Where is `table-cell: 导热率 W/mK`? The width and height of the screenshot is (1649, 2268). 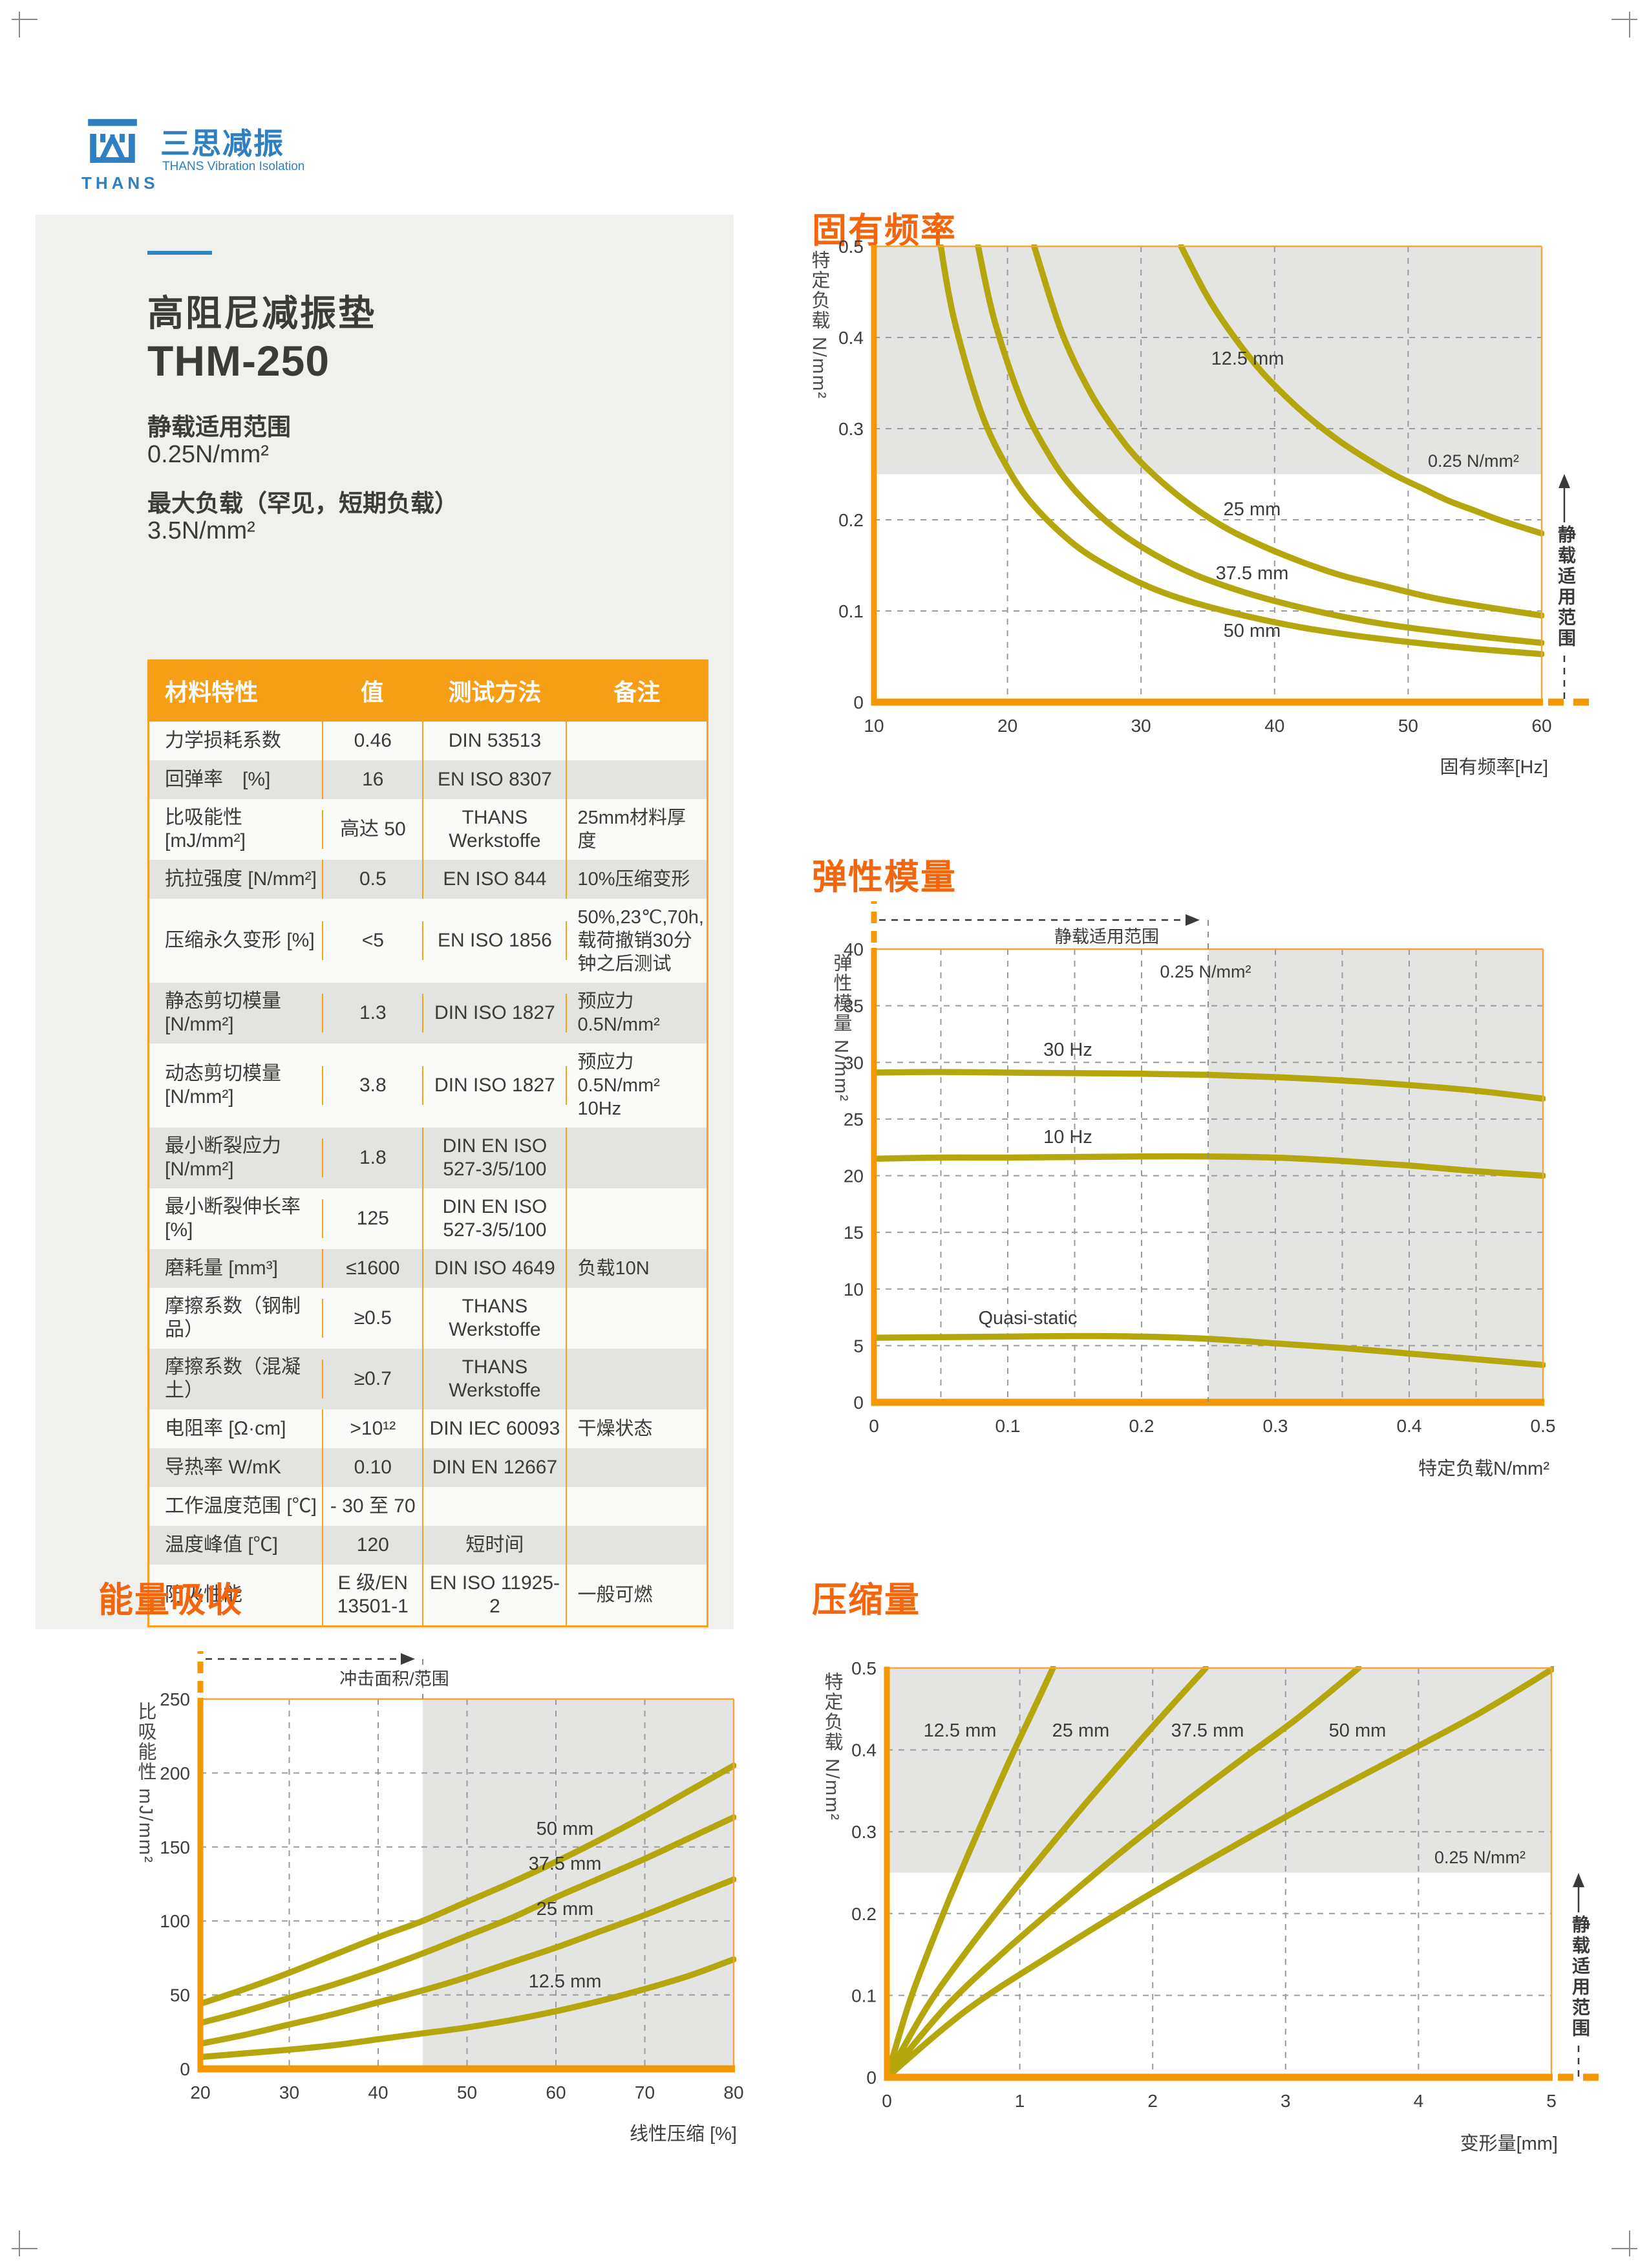
table-cell: 导热率 W/mK is located at coordinates (223, 1468).